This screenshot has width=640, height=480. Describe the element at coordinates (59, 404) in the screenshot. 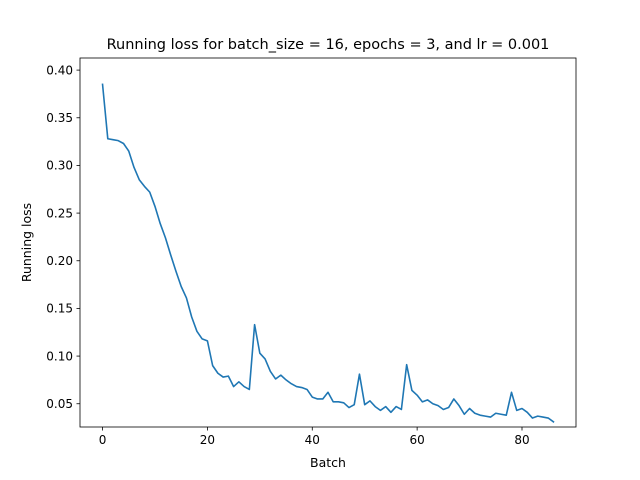

I see `y-tick-label: 0.05` at that location.